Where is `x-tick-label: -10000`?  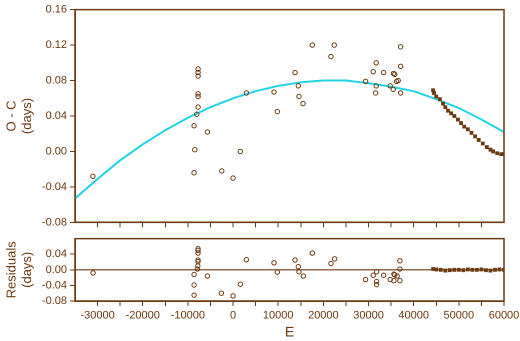 x-tick-label: -10000 is located at coordinates (188, 316).